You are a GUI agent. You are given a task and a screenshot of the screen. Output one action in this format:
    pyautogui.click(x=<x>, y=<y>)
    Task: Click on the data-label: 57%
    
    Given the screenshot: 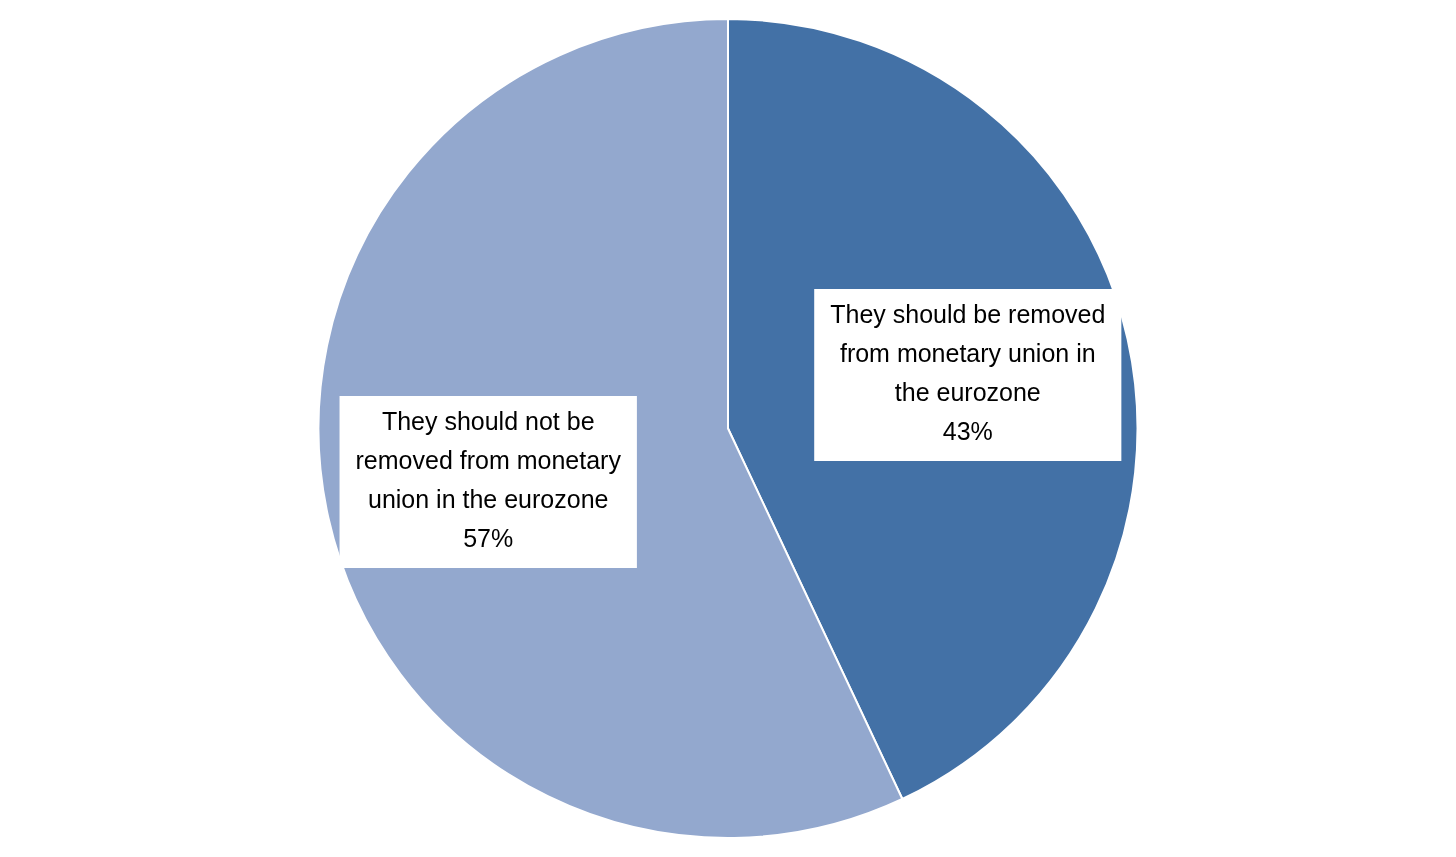 What is the action you would take?
    pyautogui.click(x=488, y=538)
    